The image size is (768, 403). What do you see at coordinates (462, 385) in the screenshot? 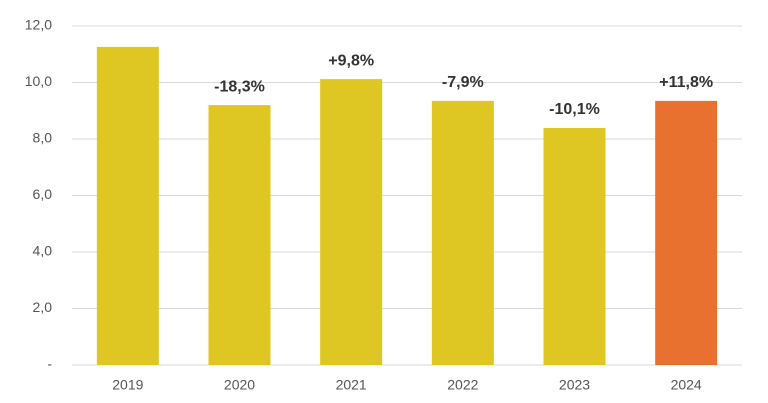
I see `x-tick-label: 2022` at bounding box center [462, 385].